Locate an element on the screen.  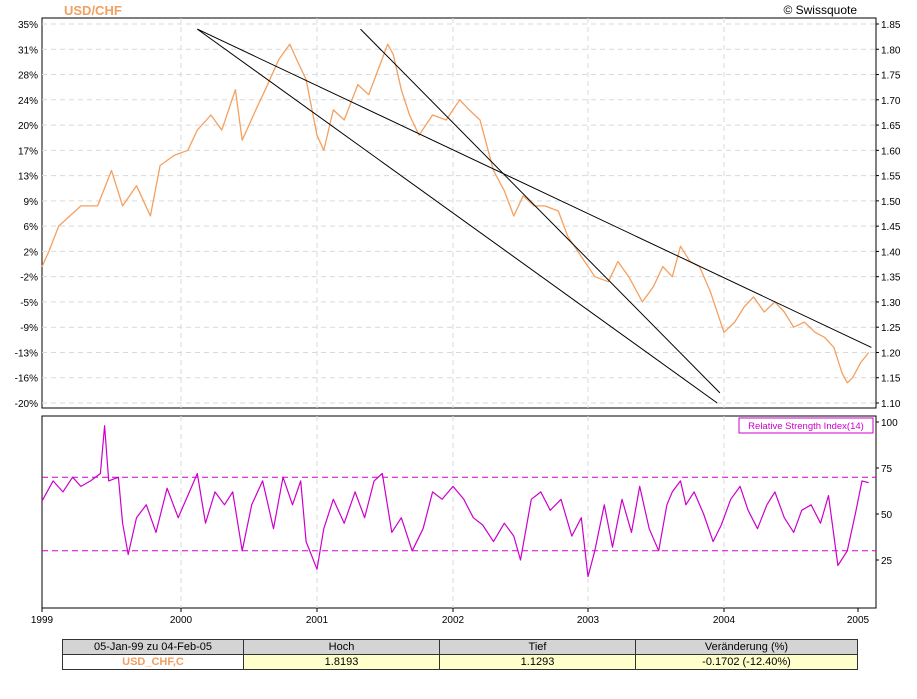
summary-header-high: Hoch is located at coordinates (341, 647).